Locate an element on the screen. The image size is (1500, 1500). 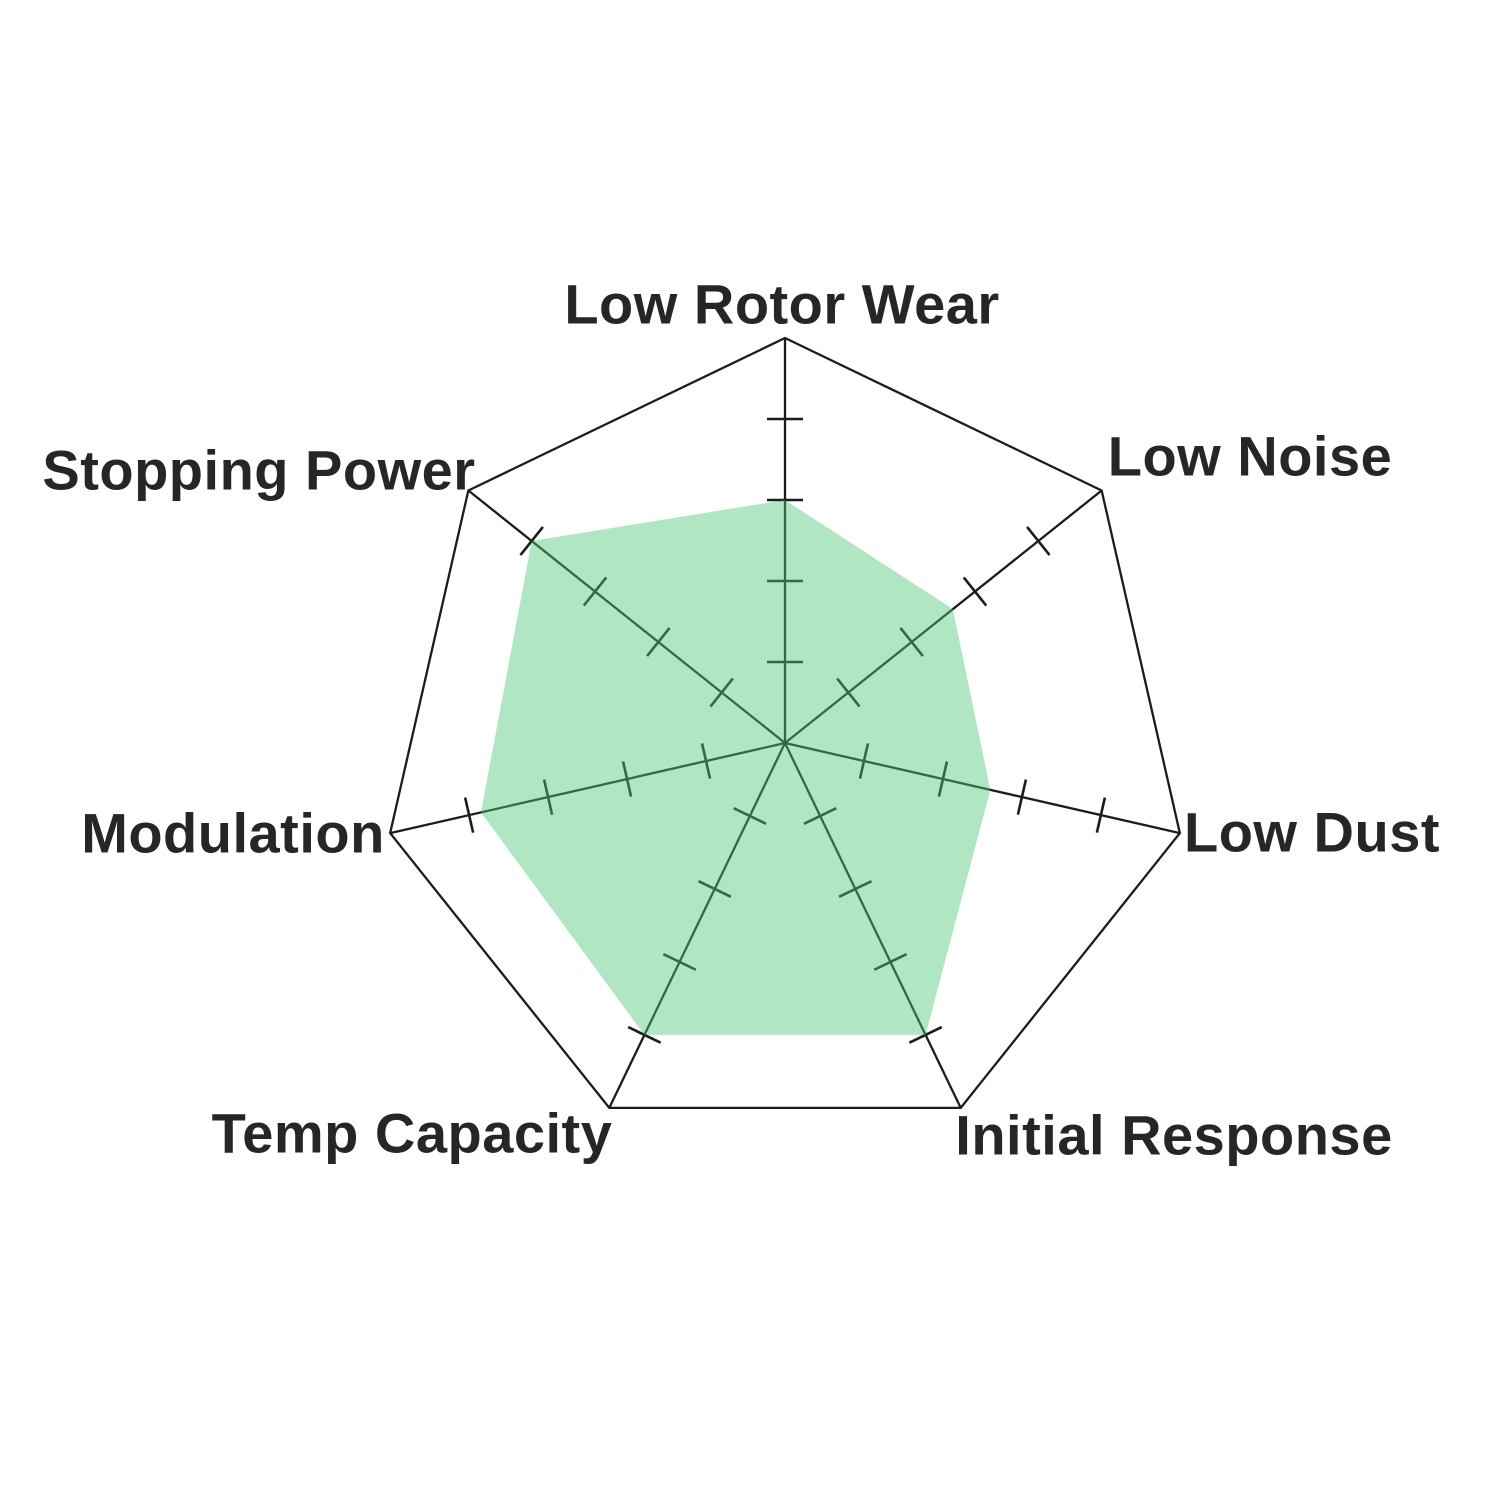
axis-label-low-noise: Low Noise is located at coordinates (1250, 456).